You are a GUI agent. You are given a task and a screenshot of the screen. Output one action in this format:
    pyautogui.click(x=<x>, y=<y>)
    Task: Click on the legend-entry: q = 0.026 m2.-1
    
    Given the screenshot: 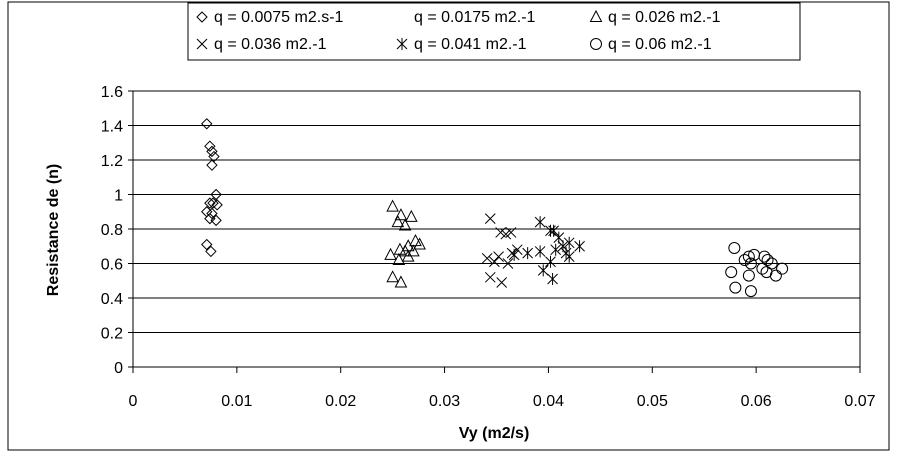 What is the action you would take?
    pyautogui.click(x=655, y=17)
    